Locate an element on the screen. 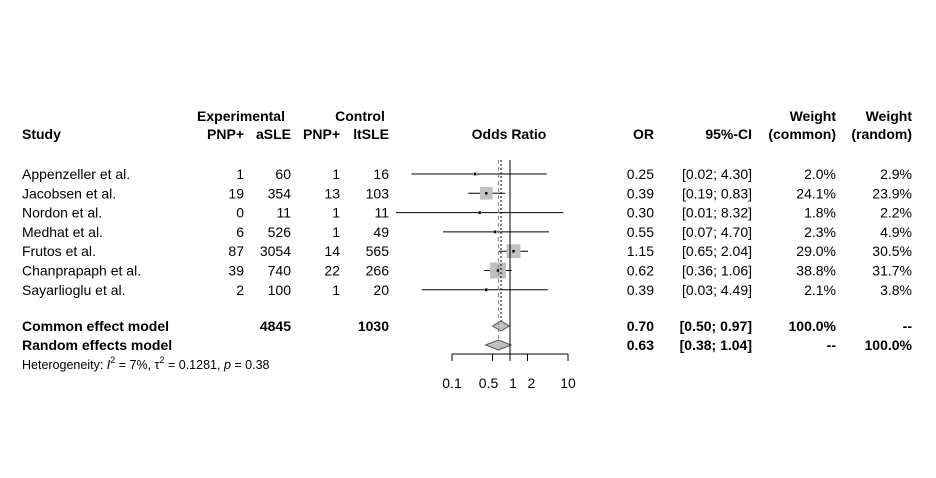 The image size is (936, 478). exp-total: 526 is located at coordinates (280, 232).